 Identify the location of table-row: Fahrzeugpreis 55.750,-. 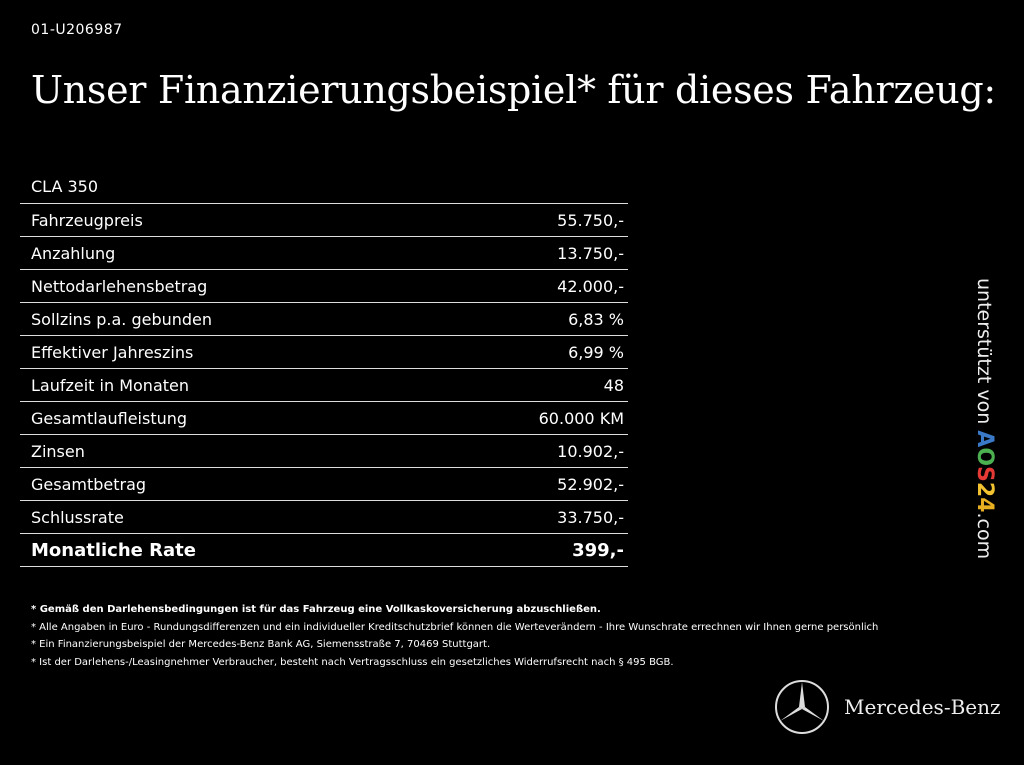
(324, 220).